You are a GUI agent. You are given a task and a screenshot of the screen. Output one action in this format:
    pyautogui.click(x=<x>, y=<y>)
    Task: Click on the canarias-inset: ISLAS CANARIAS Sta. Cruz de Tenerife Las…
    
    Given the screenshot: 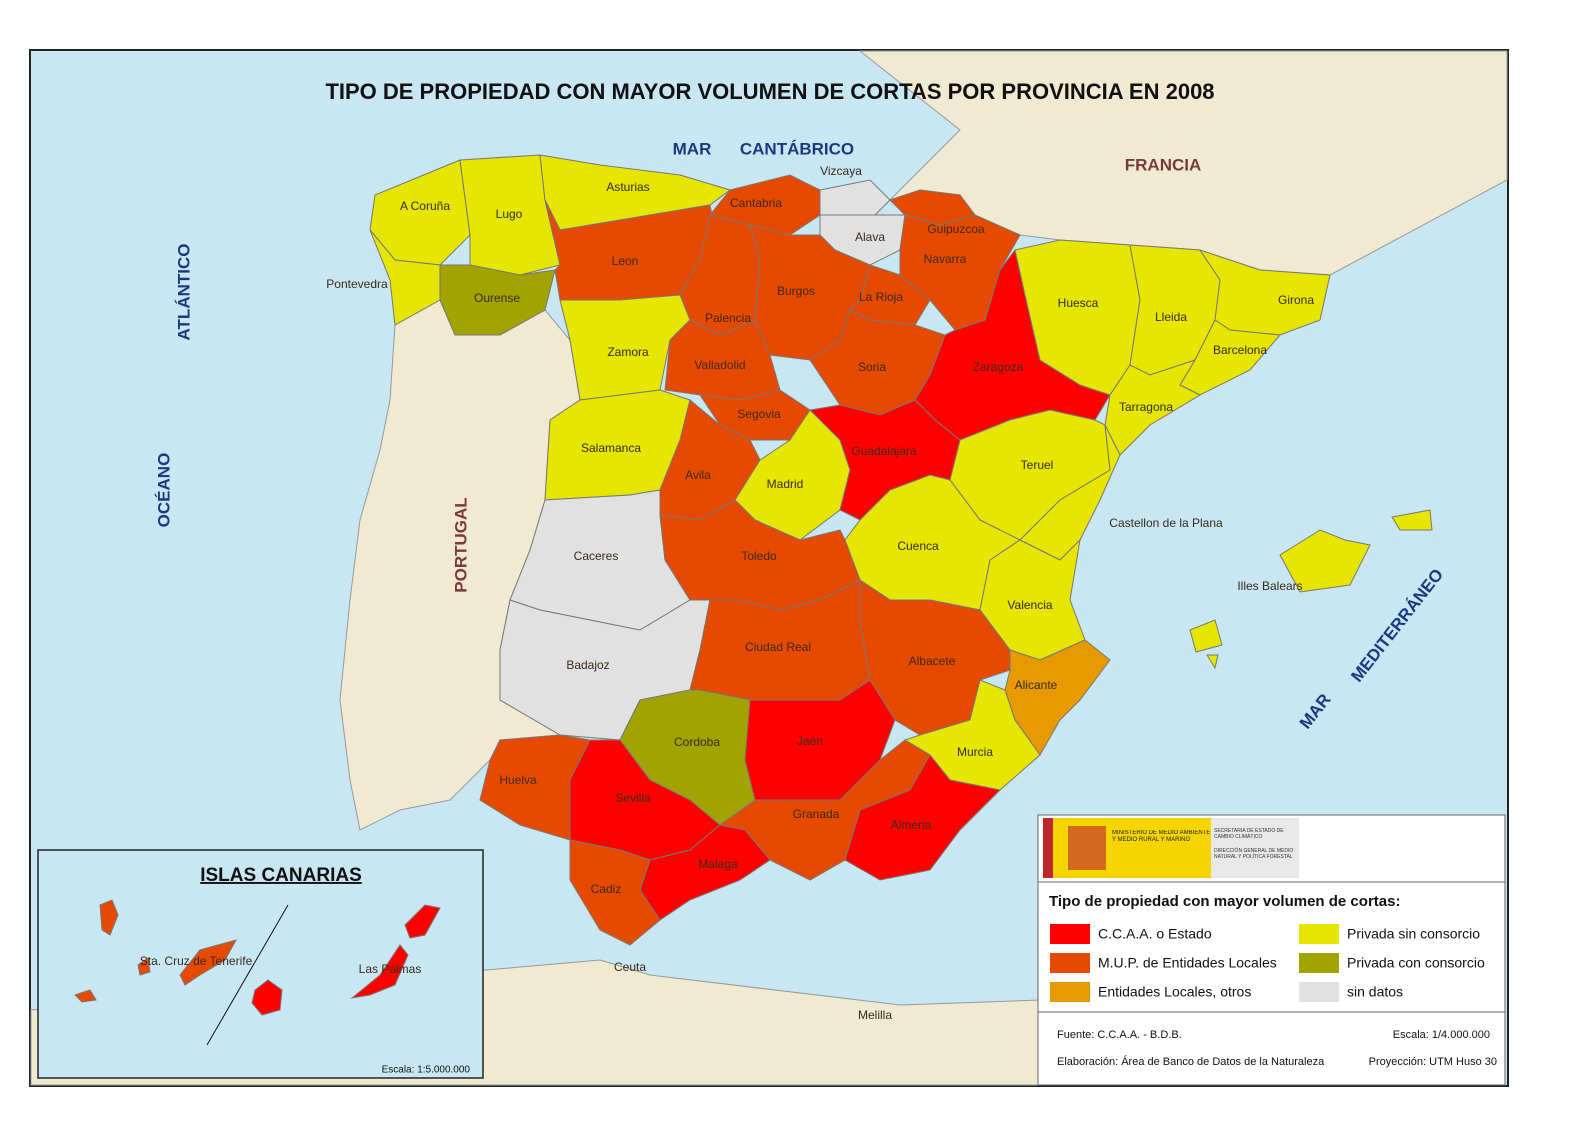 What is the action you would take?
    pyautogui.click(x=260, y=964)
    